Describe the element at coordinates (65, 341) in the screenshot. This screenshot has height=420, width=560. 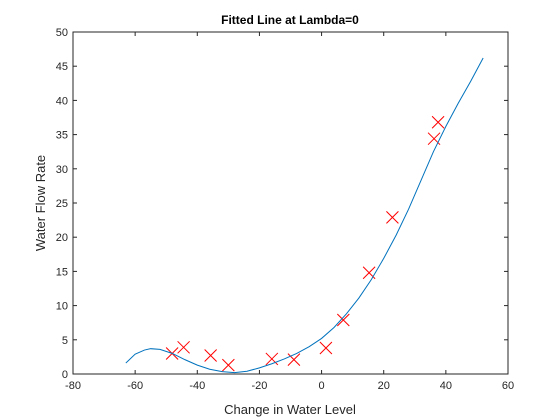
I see `y-tick-label: 5` at that location.